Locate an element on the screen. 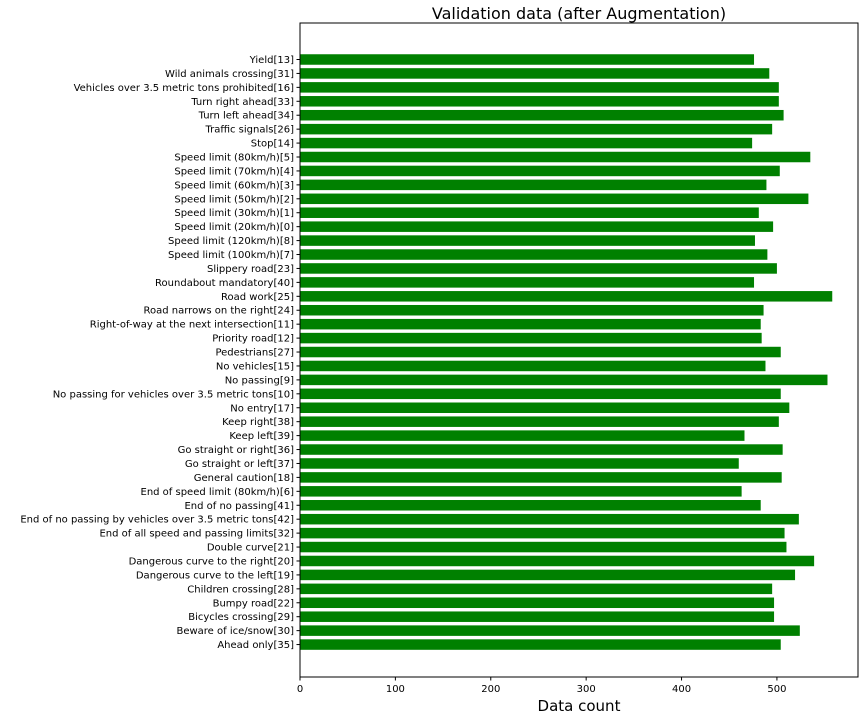 The height and width of the screenshot is (720, 868). y-tick-label: Bicycles crossing[29] is located at coordinates (241, 617).